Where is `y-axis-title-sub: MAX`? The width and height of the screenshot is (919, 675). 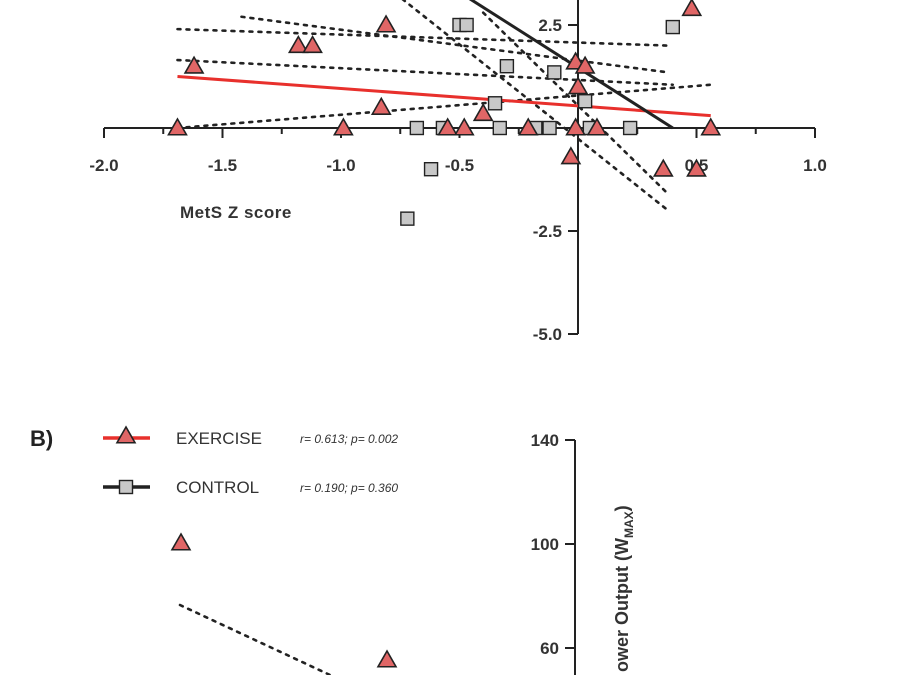 y-axis-title-sub: MAX is located at coordinates (629, 524).